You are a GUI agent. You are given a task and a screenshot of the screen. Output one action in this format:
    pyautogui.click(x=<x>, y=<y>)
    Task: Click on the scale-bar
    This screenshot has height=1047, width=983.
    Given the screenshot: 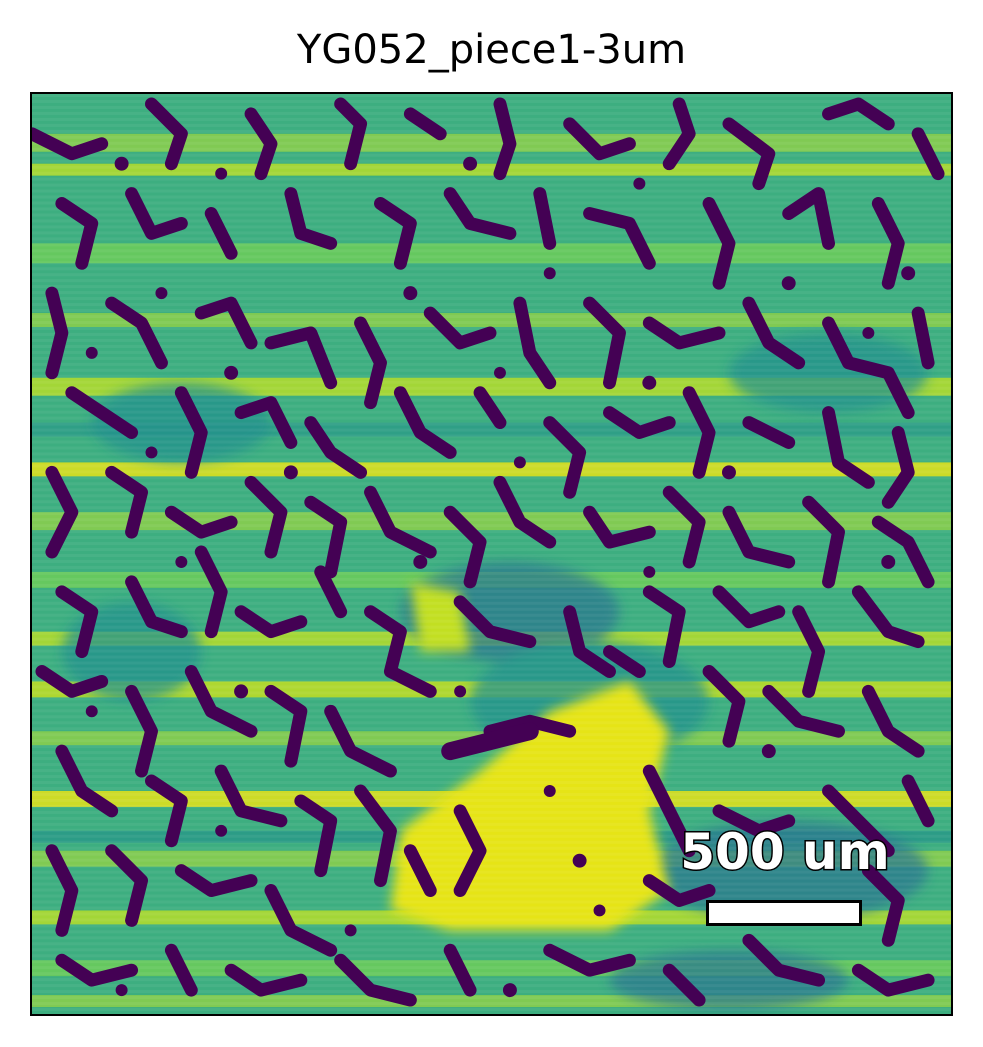 What is the action you would take?
    pyautogui.click(x=784, y=913)
    